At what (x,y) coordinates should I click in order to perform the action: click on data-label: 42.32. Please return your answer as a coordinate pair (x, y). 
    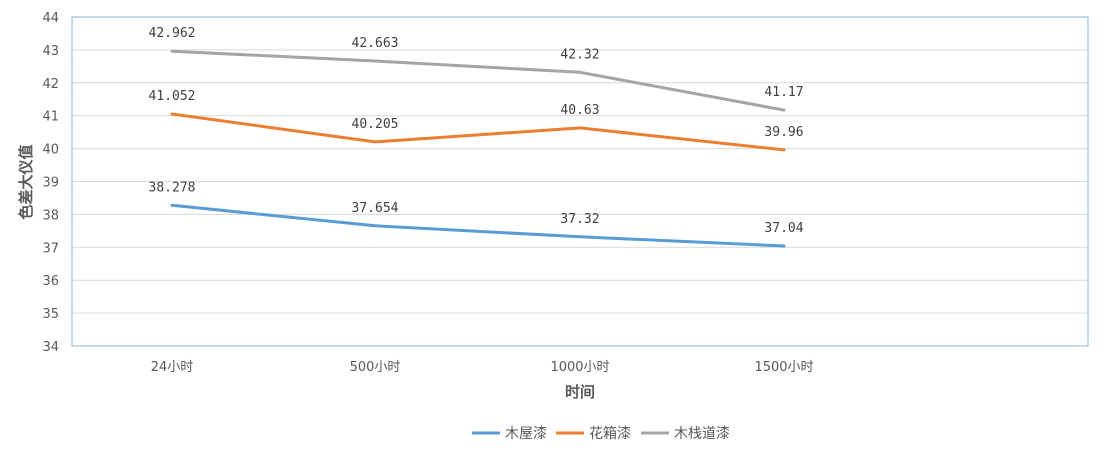
    Looking at the image, I should click on (579, 54).